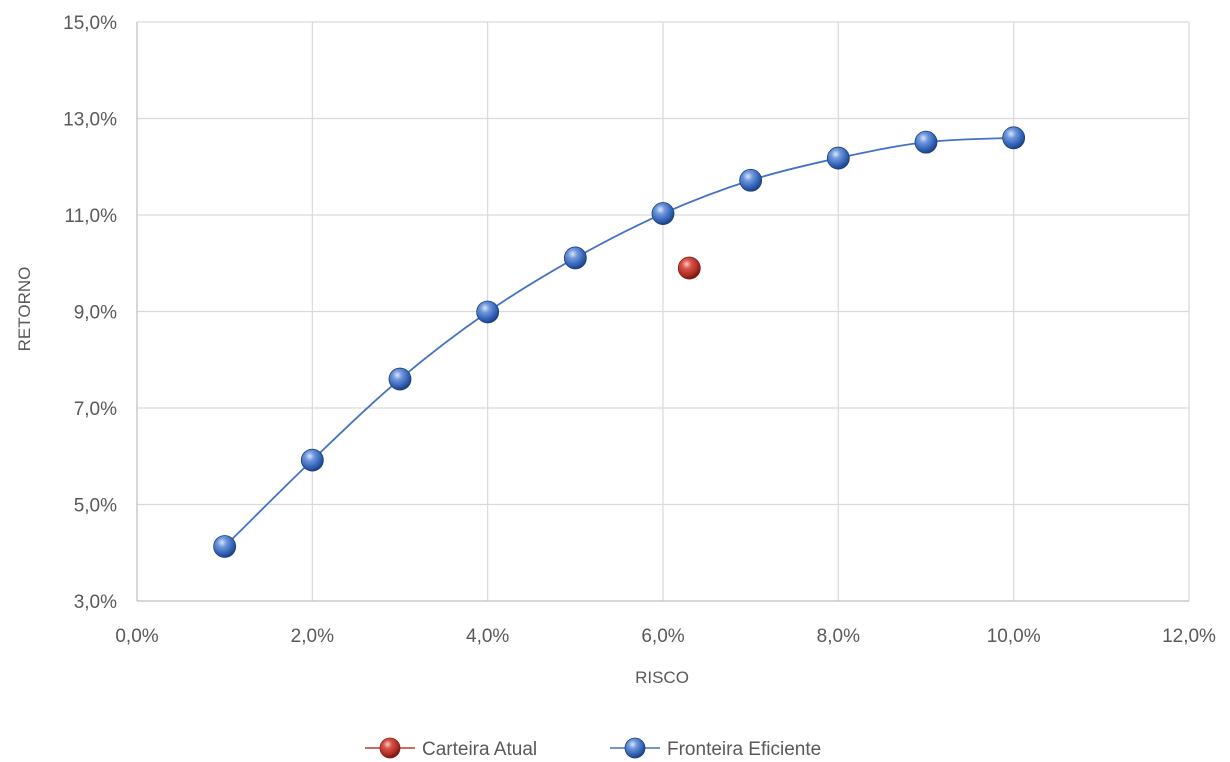 This screenshot has height=762, width=1230. Describe the element at coordinates (1189, 636) in the screenshot. I see `x-tick-label: 12,0%` at that location.